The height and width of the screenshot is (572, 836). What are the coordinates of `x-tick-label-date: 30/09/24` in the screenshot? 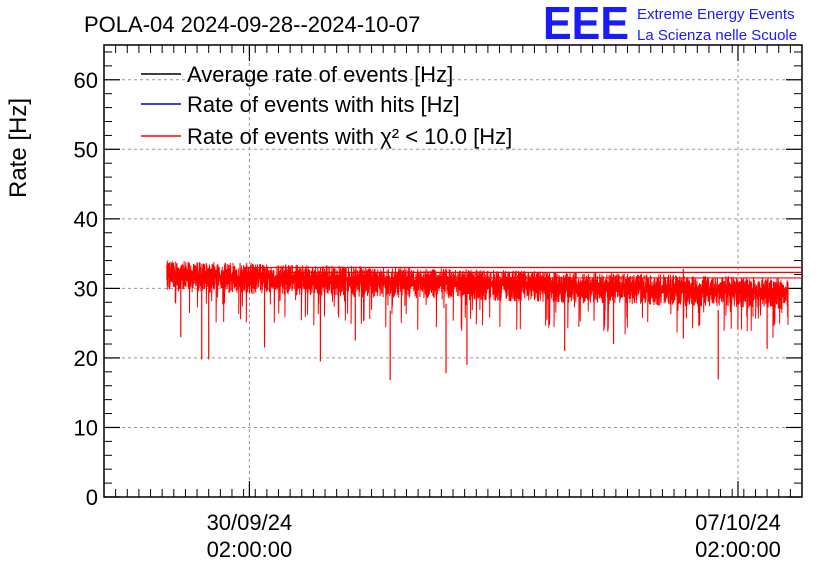 It's located at (250, 522).